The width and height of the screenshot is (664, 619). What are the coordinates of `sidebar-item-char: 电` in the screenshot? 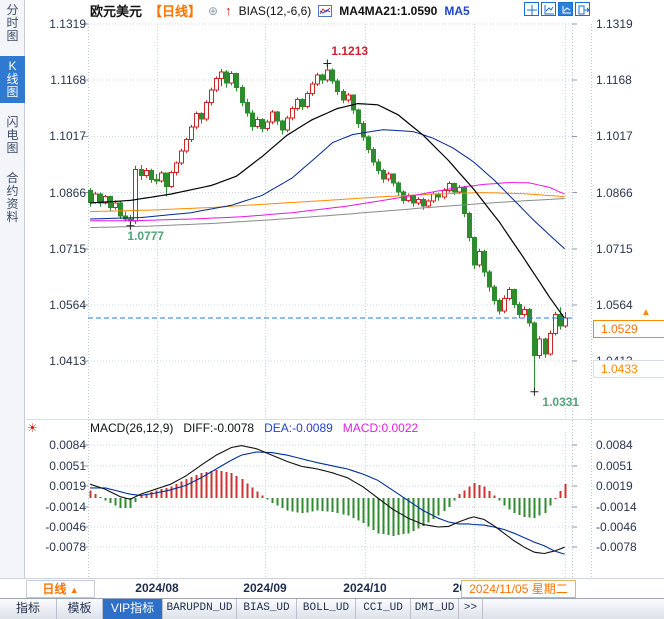 It's located at (12, 135).